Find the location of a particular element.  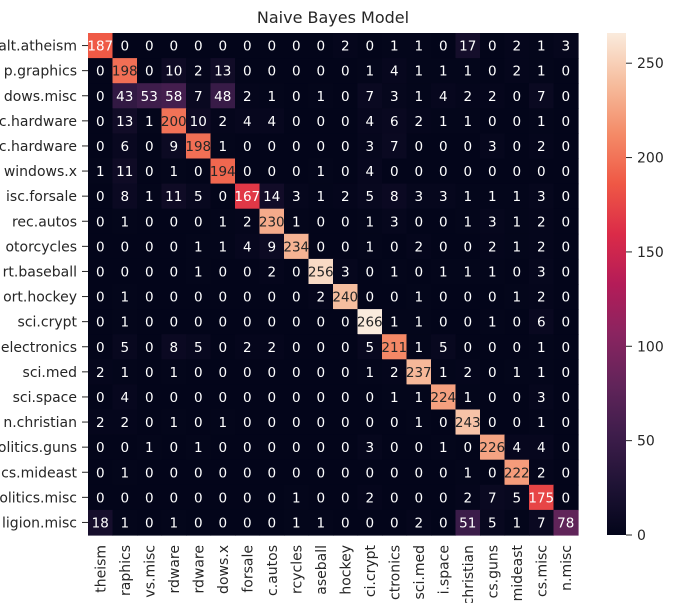

x-tick-label: rdware is located at coordinates (199, 569).